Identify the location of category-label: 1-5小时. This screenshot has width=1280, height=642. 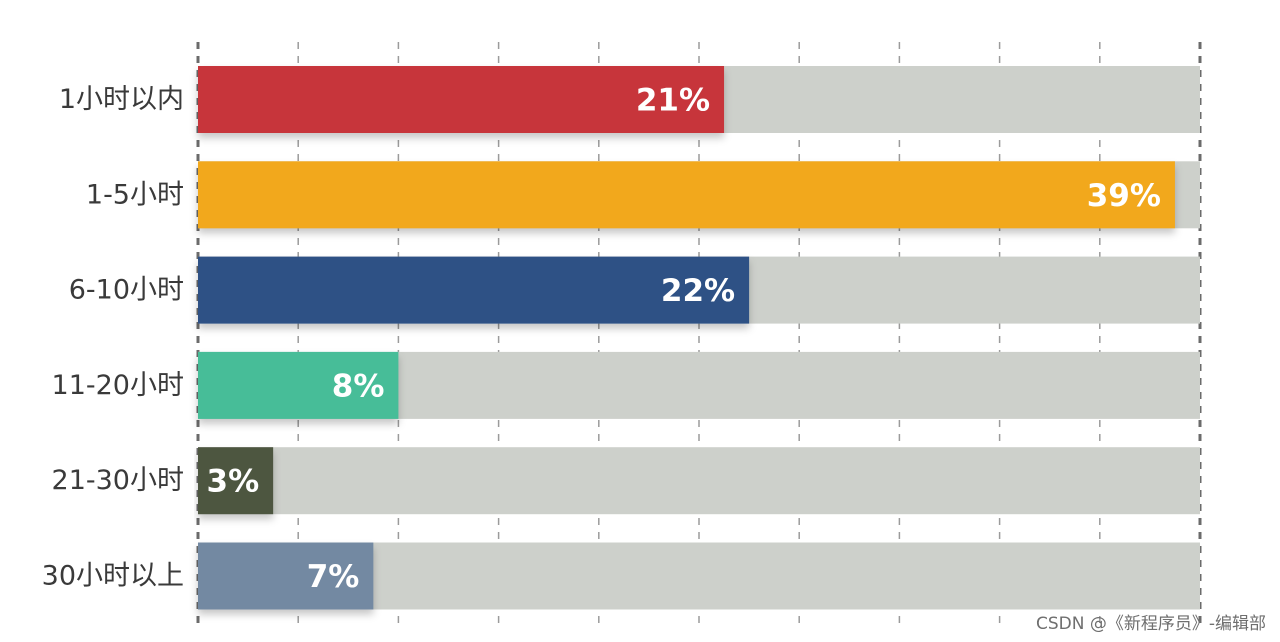
(135, 194).